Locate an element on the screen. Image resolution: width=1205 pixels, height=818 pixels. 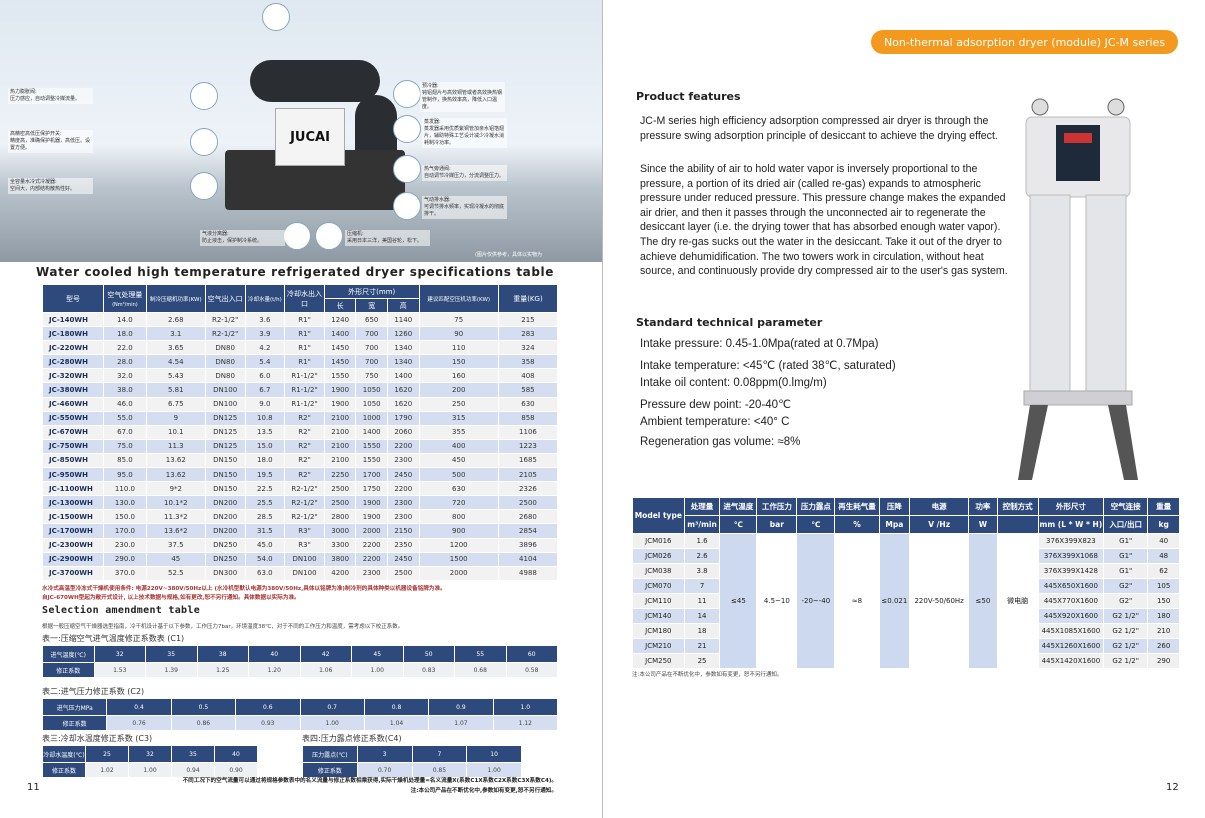
header-cell: 10 is located at coordinates (494, 754).